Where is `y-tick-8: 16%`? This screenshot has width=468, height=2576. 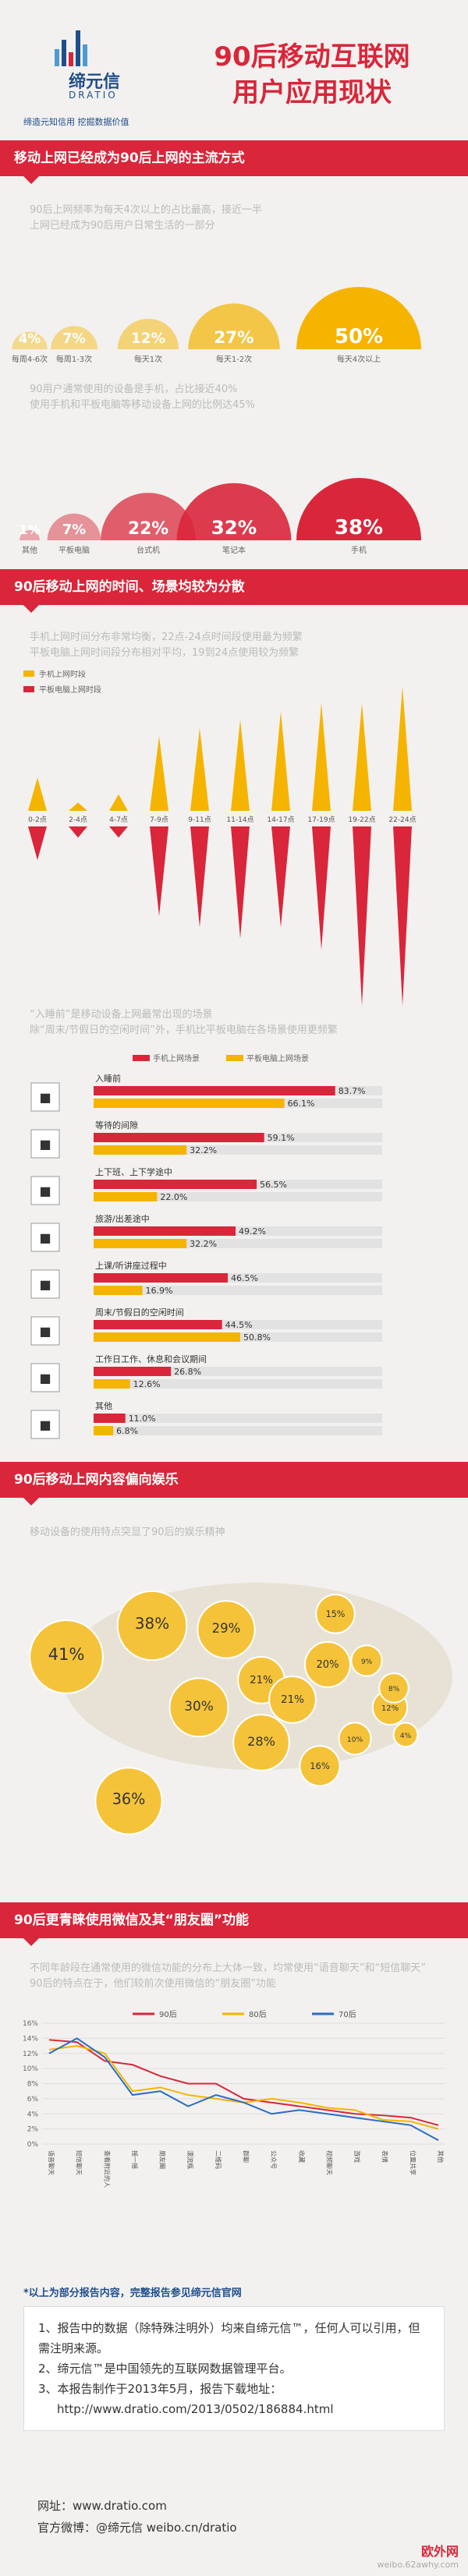 y-tick-8: 16% is located at coordinates (31, 2024).